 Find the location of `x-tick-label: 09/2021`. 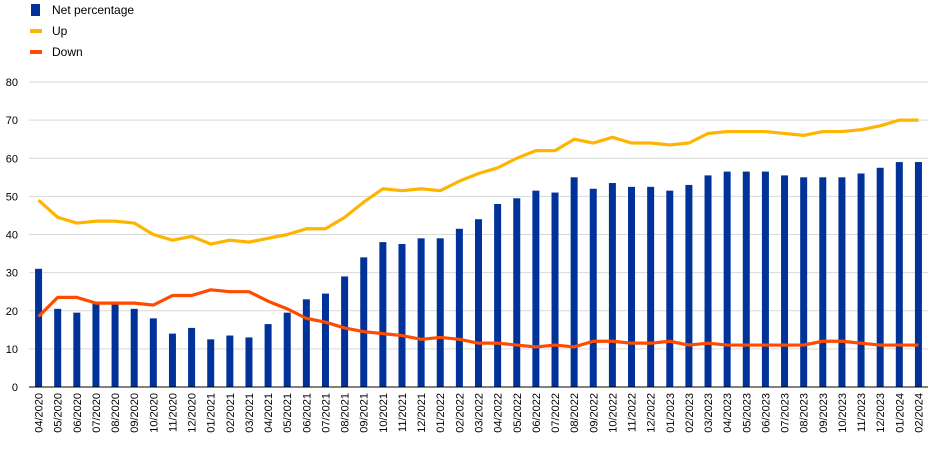

x-tick-label: 09/2021 is located at coordinates (365, 413).